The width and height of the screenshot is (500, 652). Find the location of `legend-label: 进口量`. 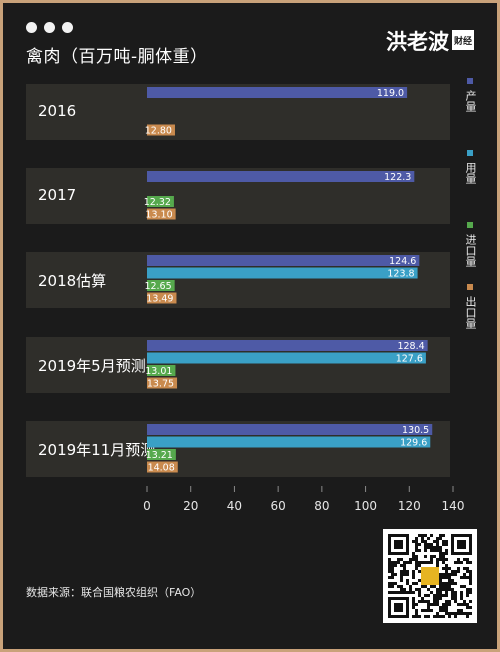

legend-label: 进口量 is located at coordinates (470, 250).